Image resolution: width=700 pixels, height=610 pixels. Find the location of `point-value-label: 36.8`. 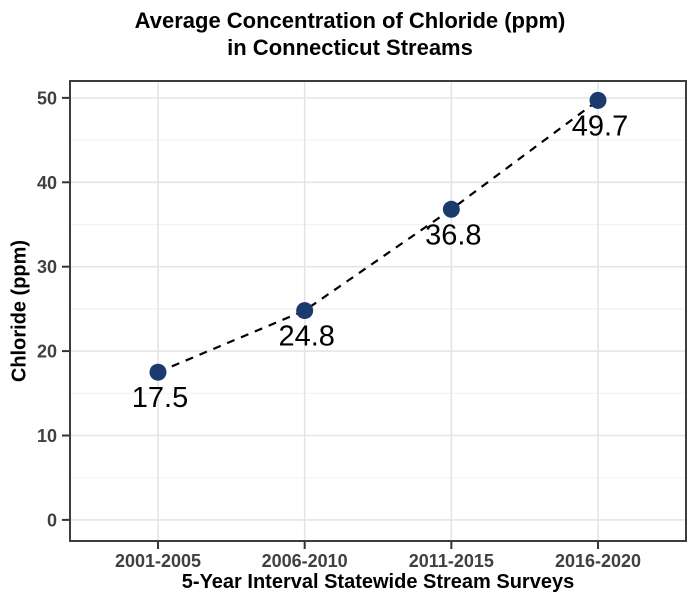

point-value-label: 36.8 is located at coordinates (453, 235).